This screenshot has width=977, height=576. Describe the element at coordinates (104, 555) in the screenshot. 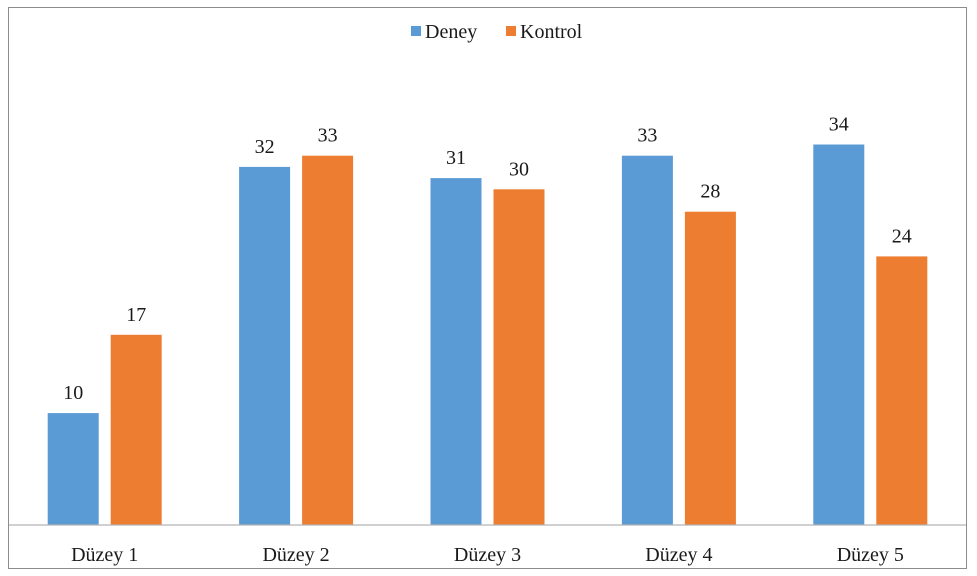

I see `x-tick-label-1: Düzey 1` at that location.